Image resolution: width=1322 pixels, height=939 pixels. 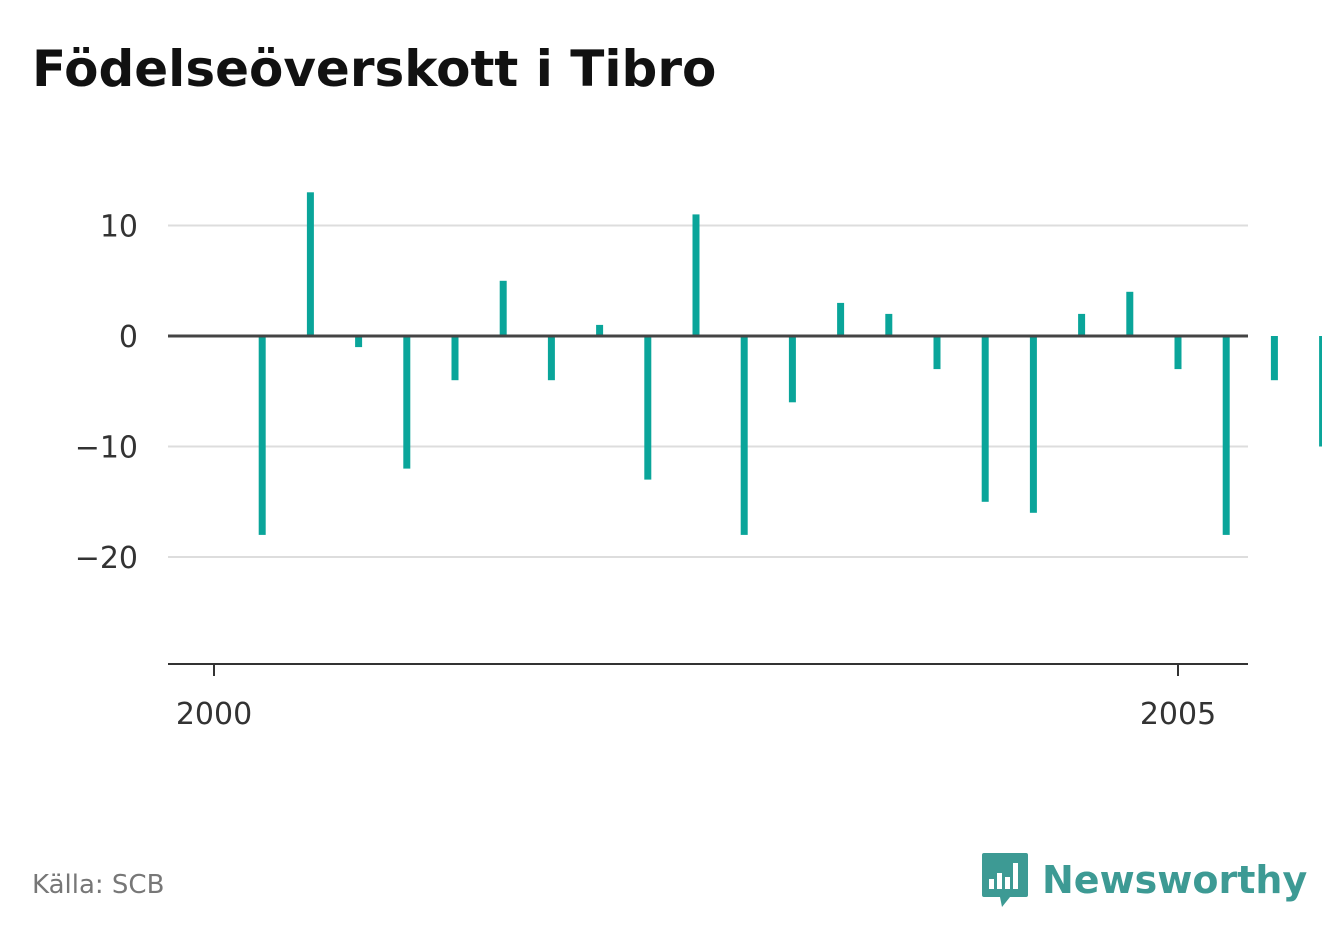 I want to click on brand-name: Newsworthy, so click(x=1175, y=880).